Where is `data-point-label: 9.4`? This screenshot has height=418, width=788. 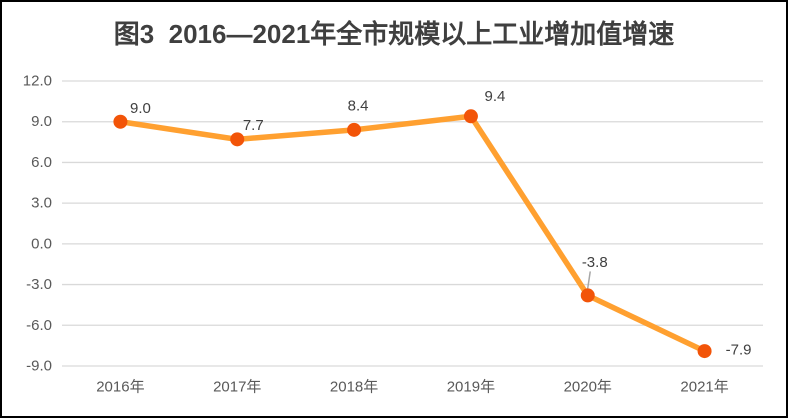 data-point-label: 9.4 is located at coordinates (494, 96).